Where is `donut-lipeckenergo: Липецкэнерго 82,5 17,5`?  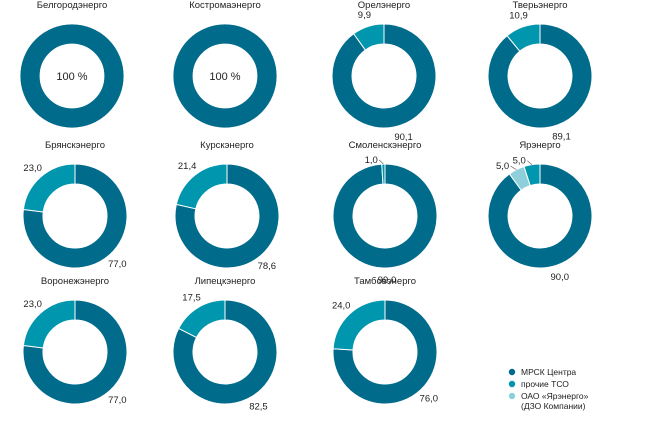
donut-lipeckenergo: Липецкэнерго 82,5 17,5 is located at coordinates (225, 344).